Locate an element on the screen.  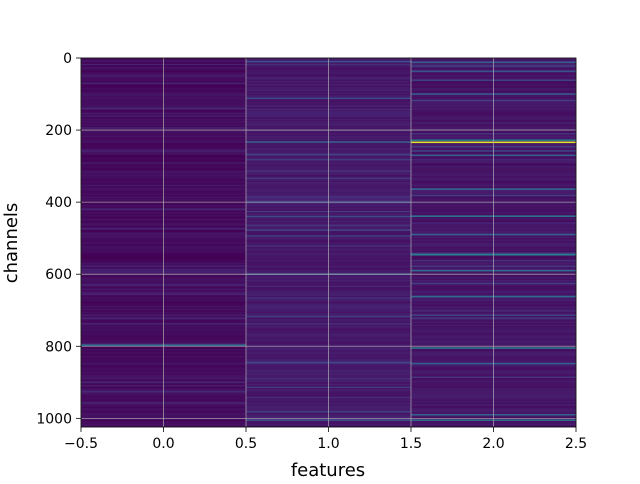
y-tick-label: 0 is located at coordinates (67, 59).